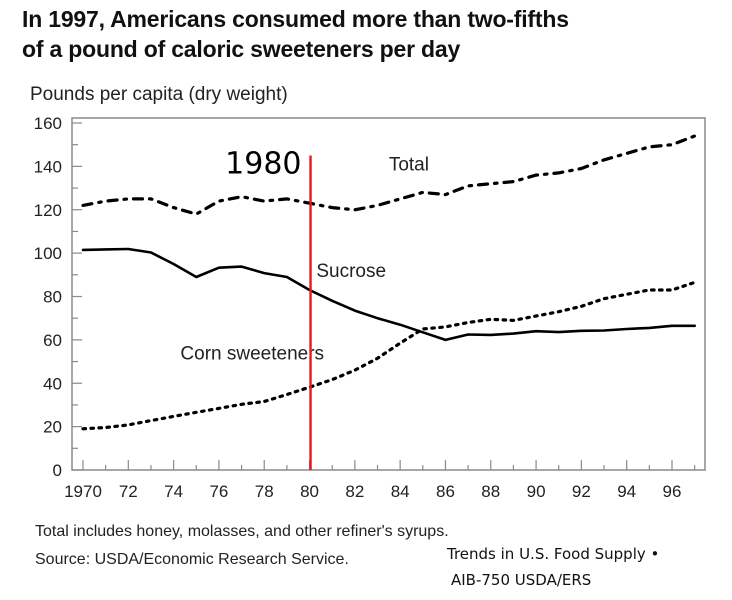 The height and width of the screenshot is (600, 732). I want to click on y-tick-label: 0, so click(57, 470).